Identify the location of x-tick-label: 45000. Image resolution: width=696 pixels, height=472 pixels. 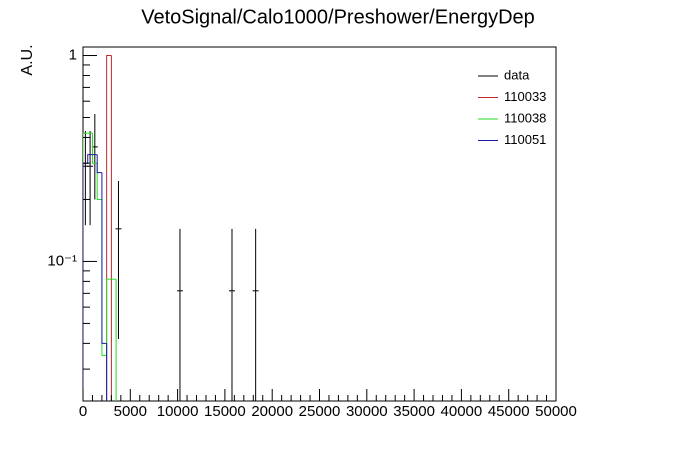
(509, 411).